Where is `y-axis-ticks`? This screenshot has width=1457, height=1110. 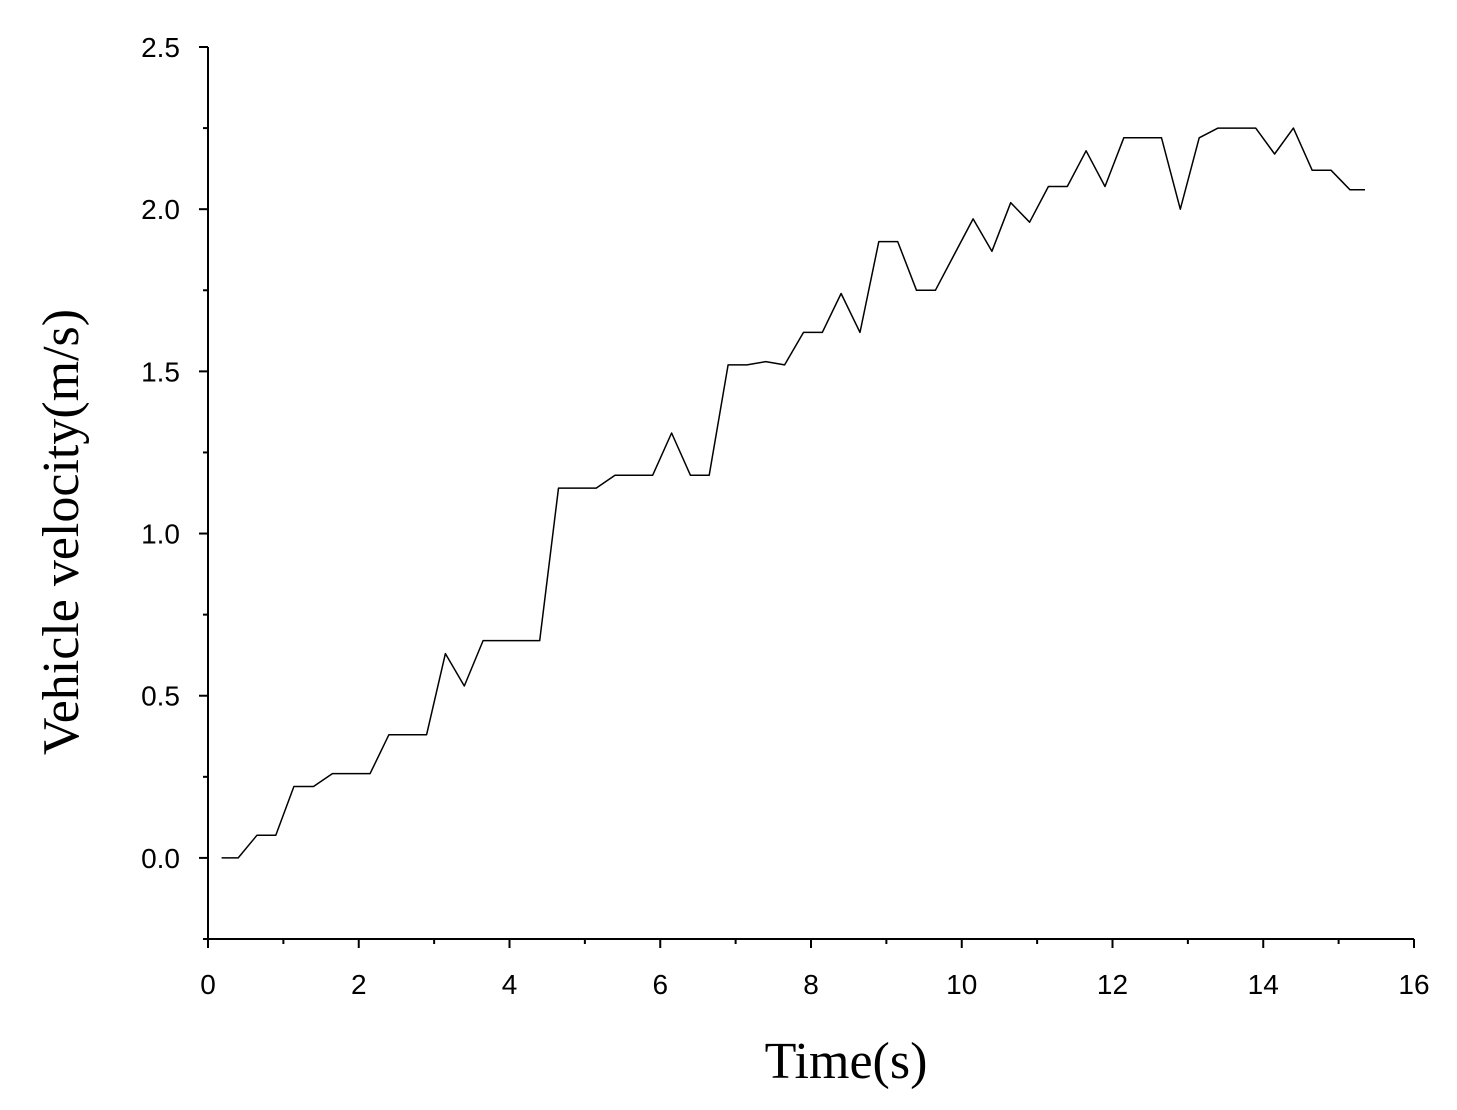
y-axis-ticks is located at coordinates (203, 493).